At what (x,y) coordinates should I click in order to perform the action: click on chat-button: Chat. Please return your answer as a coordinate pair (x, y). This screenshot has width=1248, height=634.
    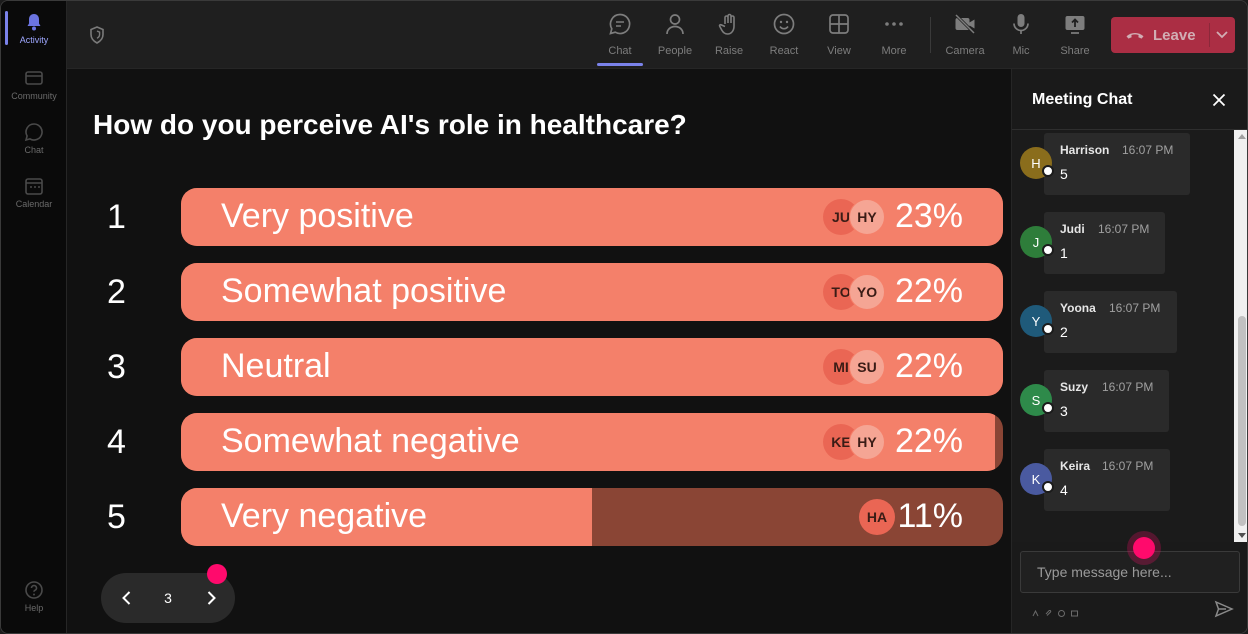
    Looking at the image, I should click on (620, 37).